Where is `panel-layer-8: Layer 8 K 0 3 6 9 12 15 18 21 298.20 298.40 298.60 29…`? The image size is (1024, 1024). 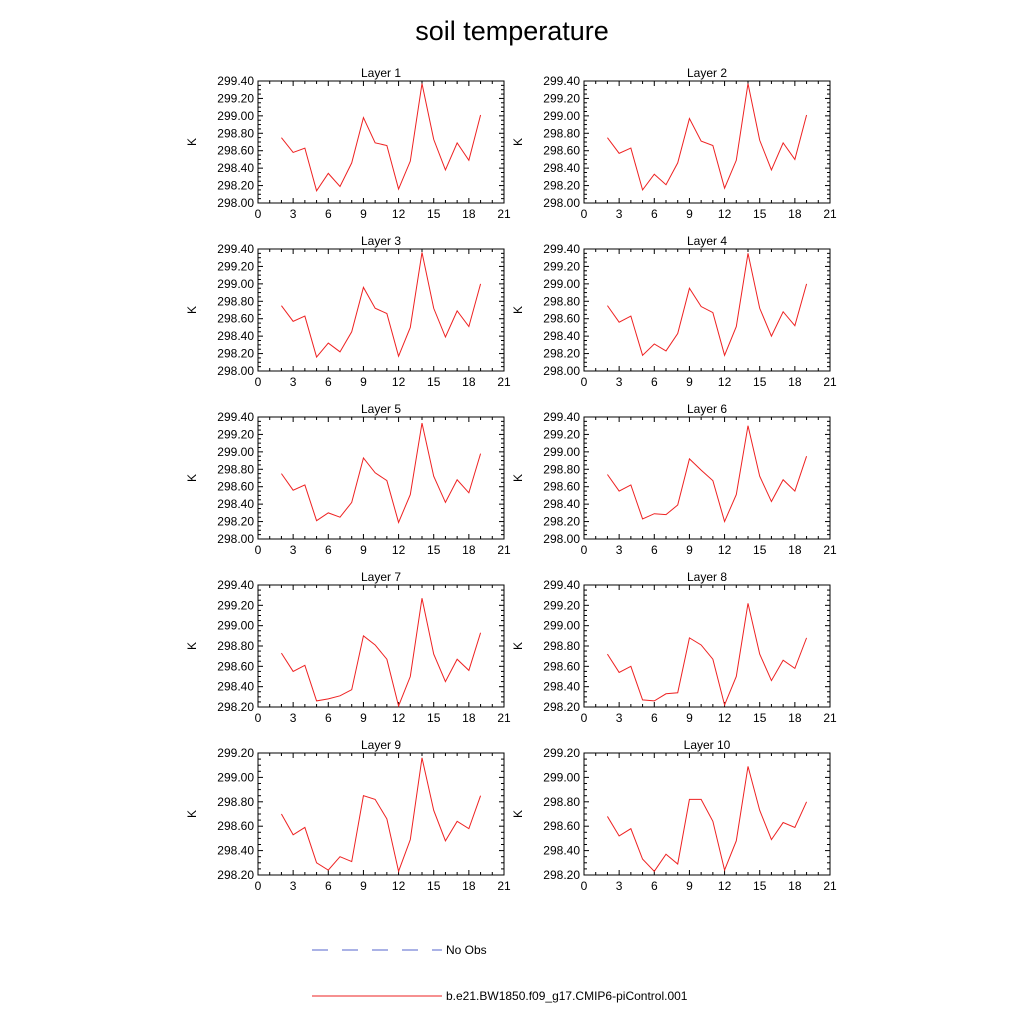
panel-layer-8: Layer 8 K 0 3 6 9 12 15 18 21 298.20 298.40 298.60 29… is located at coordinates (674, 647).